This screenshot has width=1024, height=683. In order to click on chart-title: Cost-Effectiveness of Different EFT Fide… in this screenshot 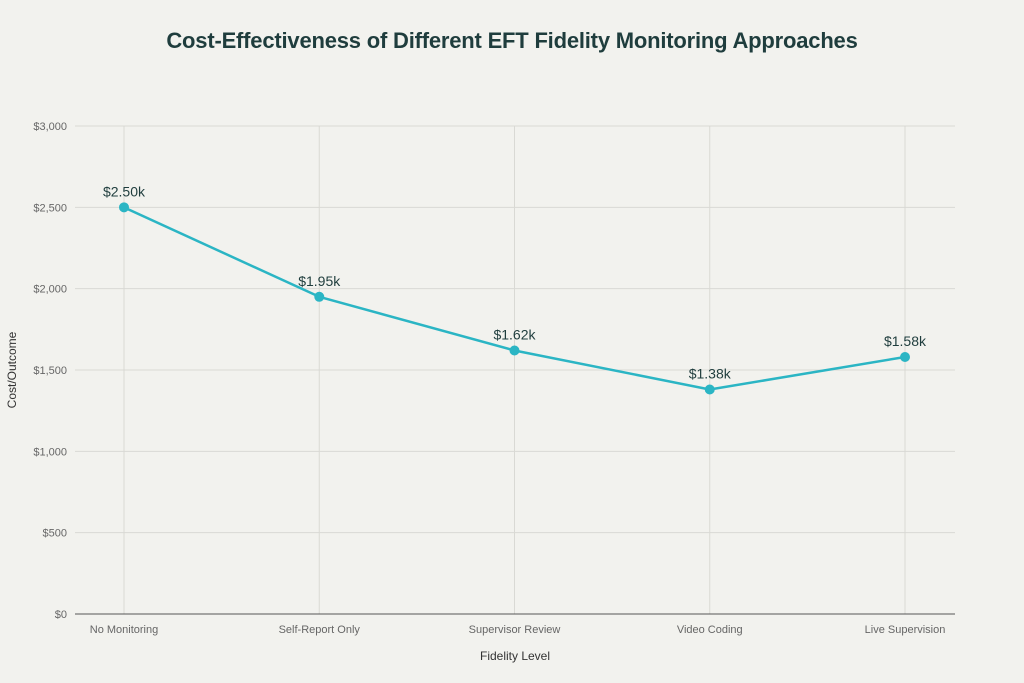, I will do `click(512, 40)`.